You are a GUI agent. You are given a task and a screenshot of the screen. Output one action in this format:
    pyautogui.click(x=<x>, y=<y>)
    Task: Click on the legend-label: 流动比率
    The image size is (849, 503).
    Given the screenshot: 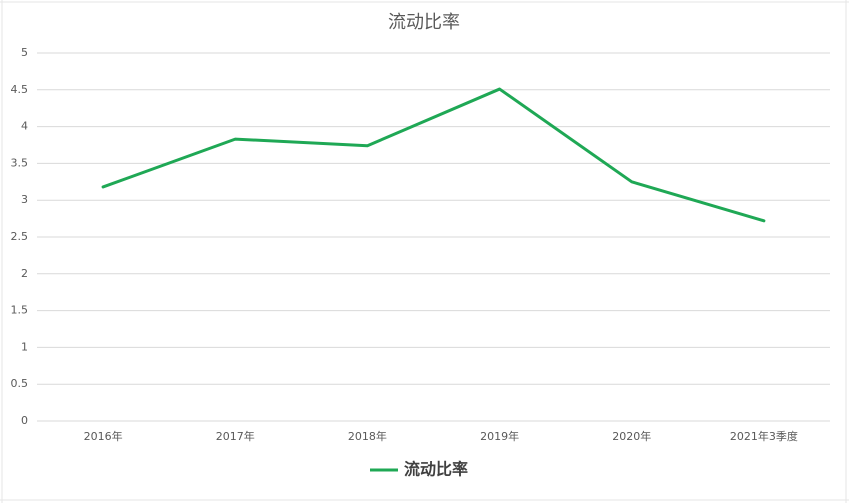 What is the action you would take?
    pyautogui.click(x=436, y=469)
    